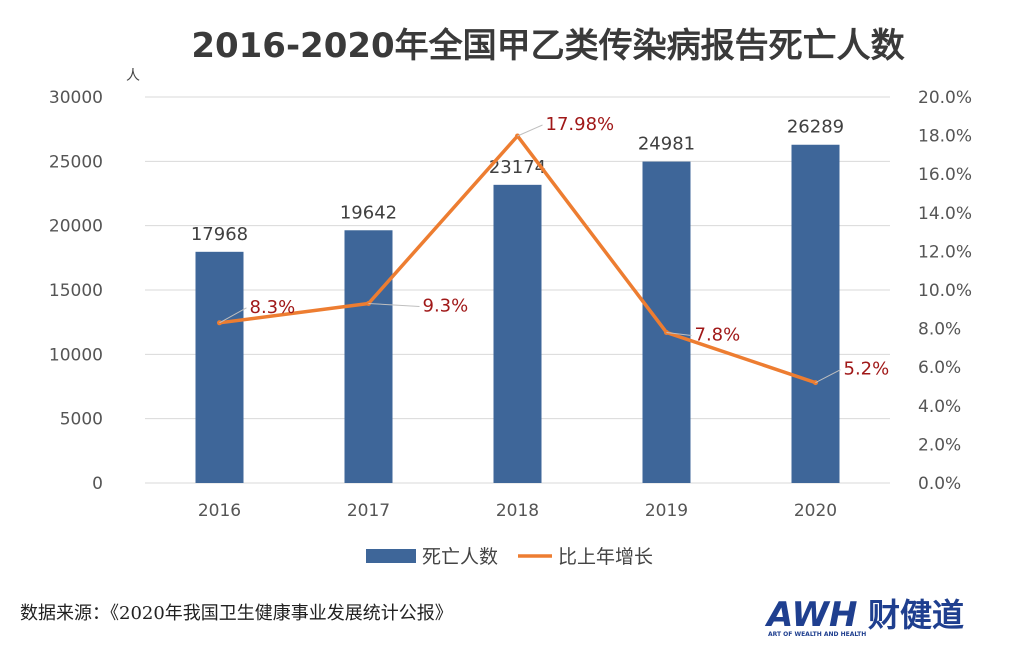 The height and width of the screenshot is (663, 1021). Describe the element at coordinates (391, 556) in the screenshot. I see `legend-bar-swatch` at that location.